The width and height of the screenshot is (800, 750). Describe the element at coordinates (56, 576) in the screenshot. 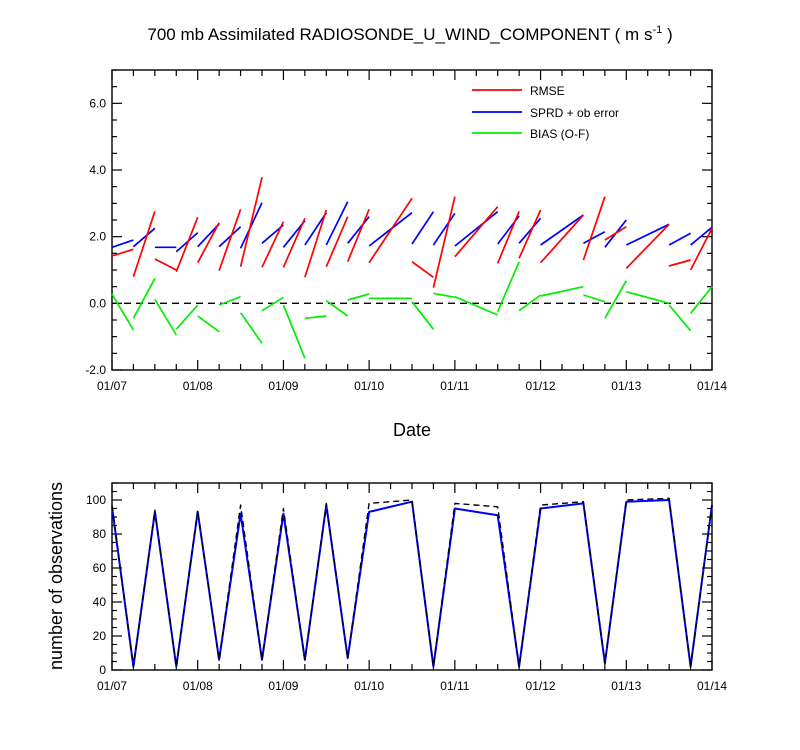

I see `y-axis-title-observations: number of observations` at that location.